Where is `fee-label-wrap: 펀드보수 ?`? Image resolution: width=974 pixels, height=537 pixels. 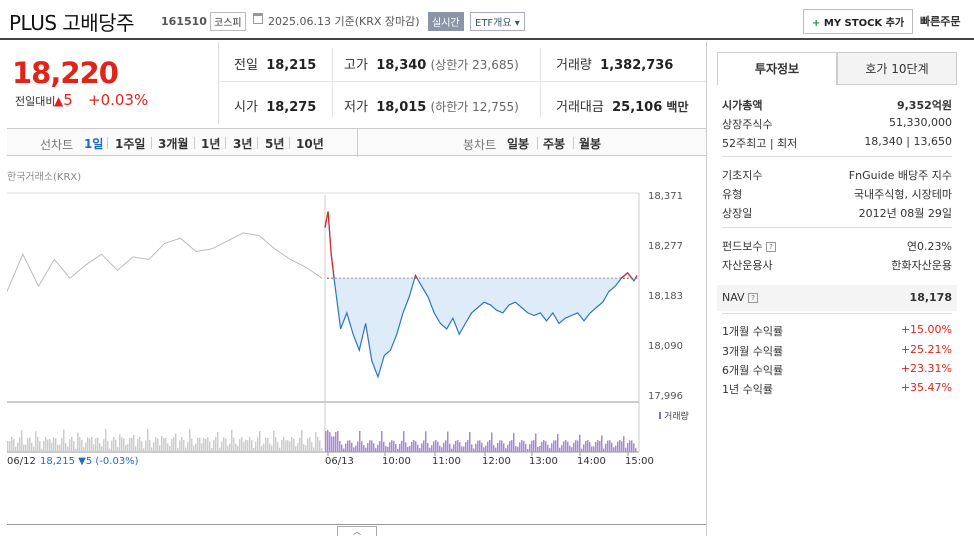
fee-label-wrap: 펀드보수 ? is located at coordinates (749, 246).